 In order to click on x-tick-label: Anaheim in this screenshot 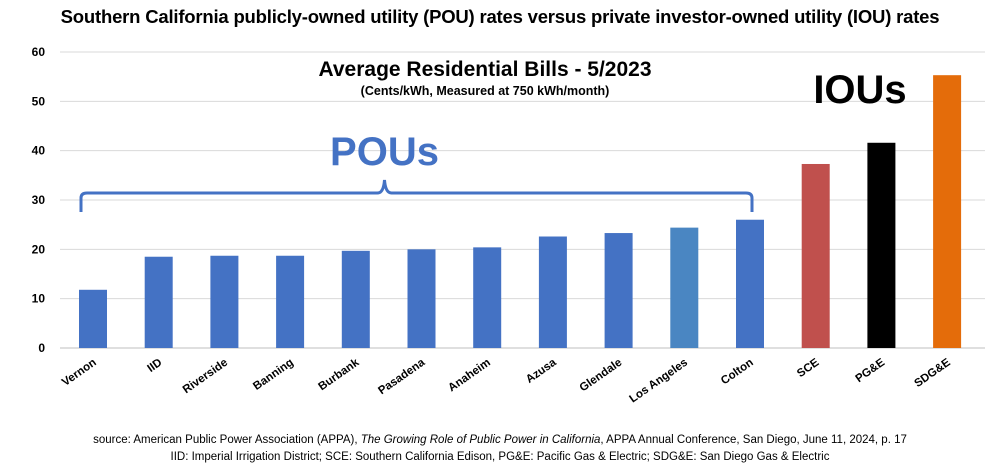, I will do `click(469, 376)`.